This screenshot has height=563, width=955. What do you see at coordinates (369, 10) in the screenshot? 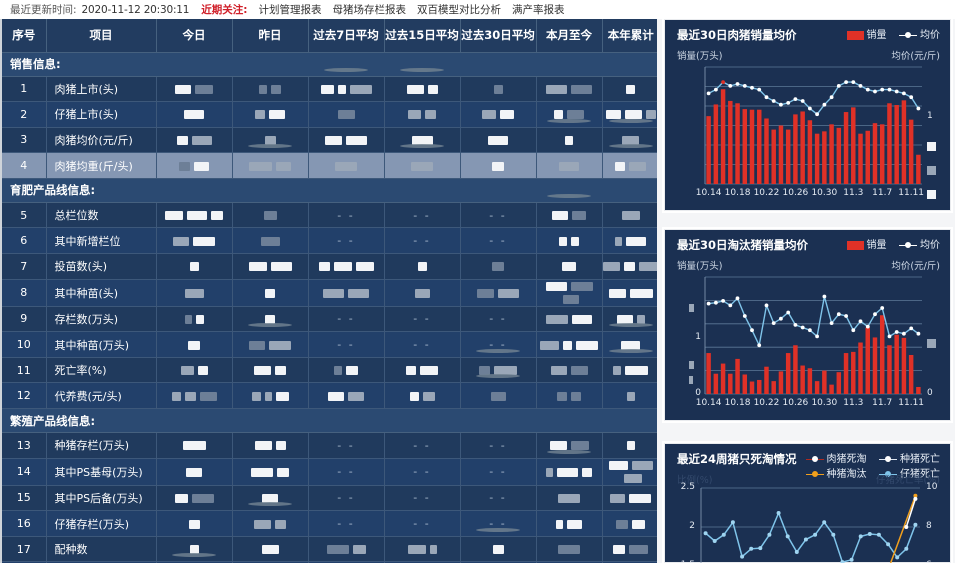
I see `link-sow-inventory-report: 母猪场存栏报表` at bounding box center [369, 10].